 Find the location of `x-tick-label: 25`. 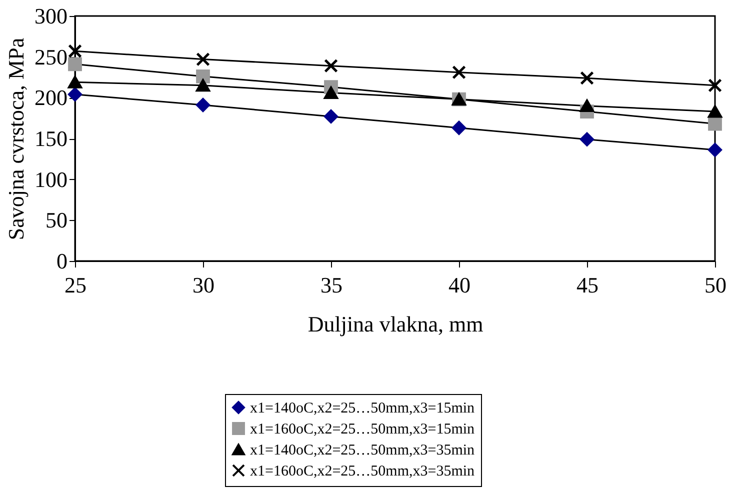

x-tick-label: 25 is located at coordinates (75, 285).